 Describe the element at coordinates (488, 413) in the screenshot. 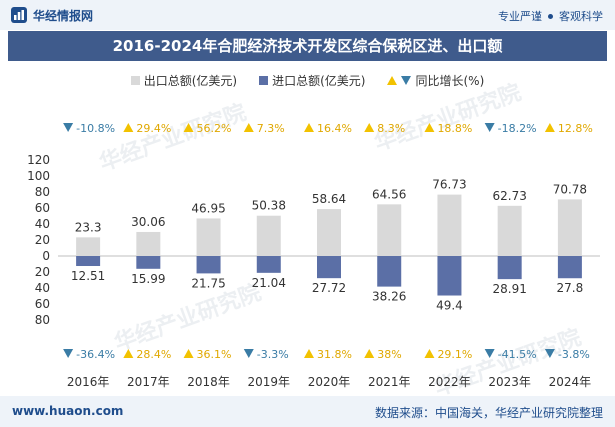

I see `footer-source: 数据来源：中国海关，华经产业研究院整理` at that location.